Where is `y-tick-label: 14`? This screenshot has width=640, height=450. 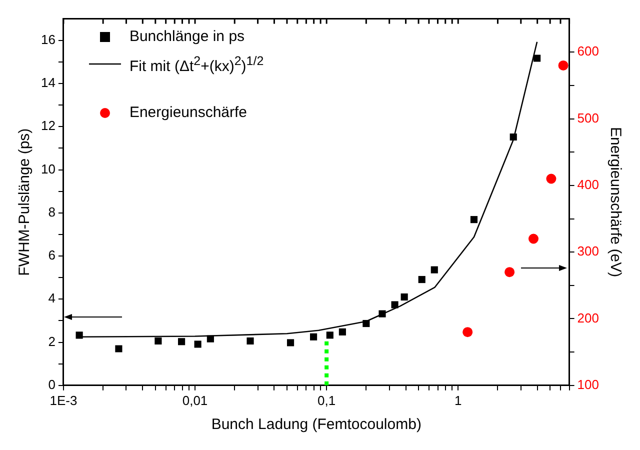 y-tick-label: 14 is located at coordinates (48, 82).